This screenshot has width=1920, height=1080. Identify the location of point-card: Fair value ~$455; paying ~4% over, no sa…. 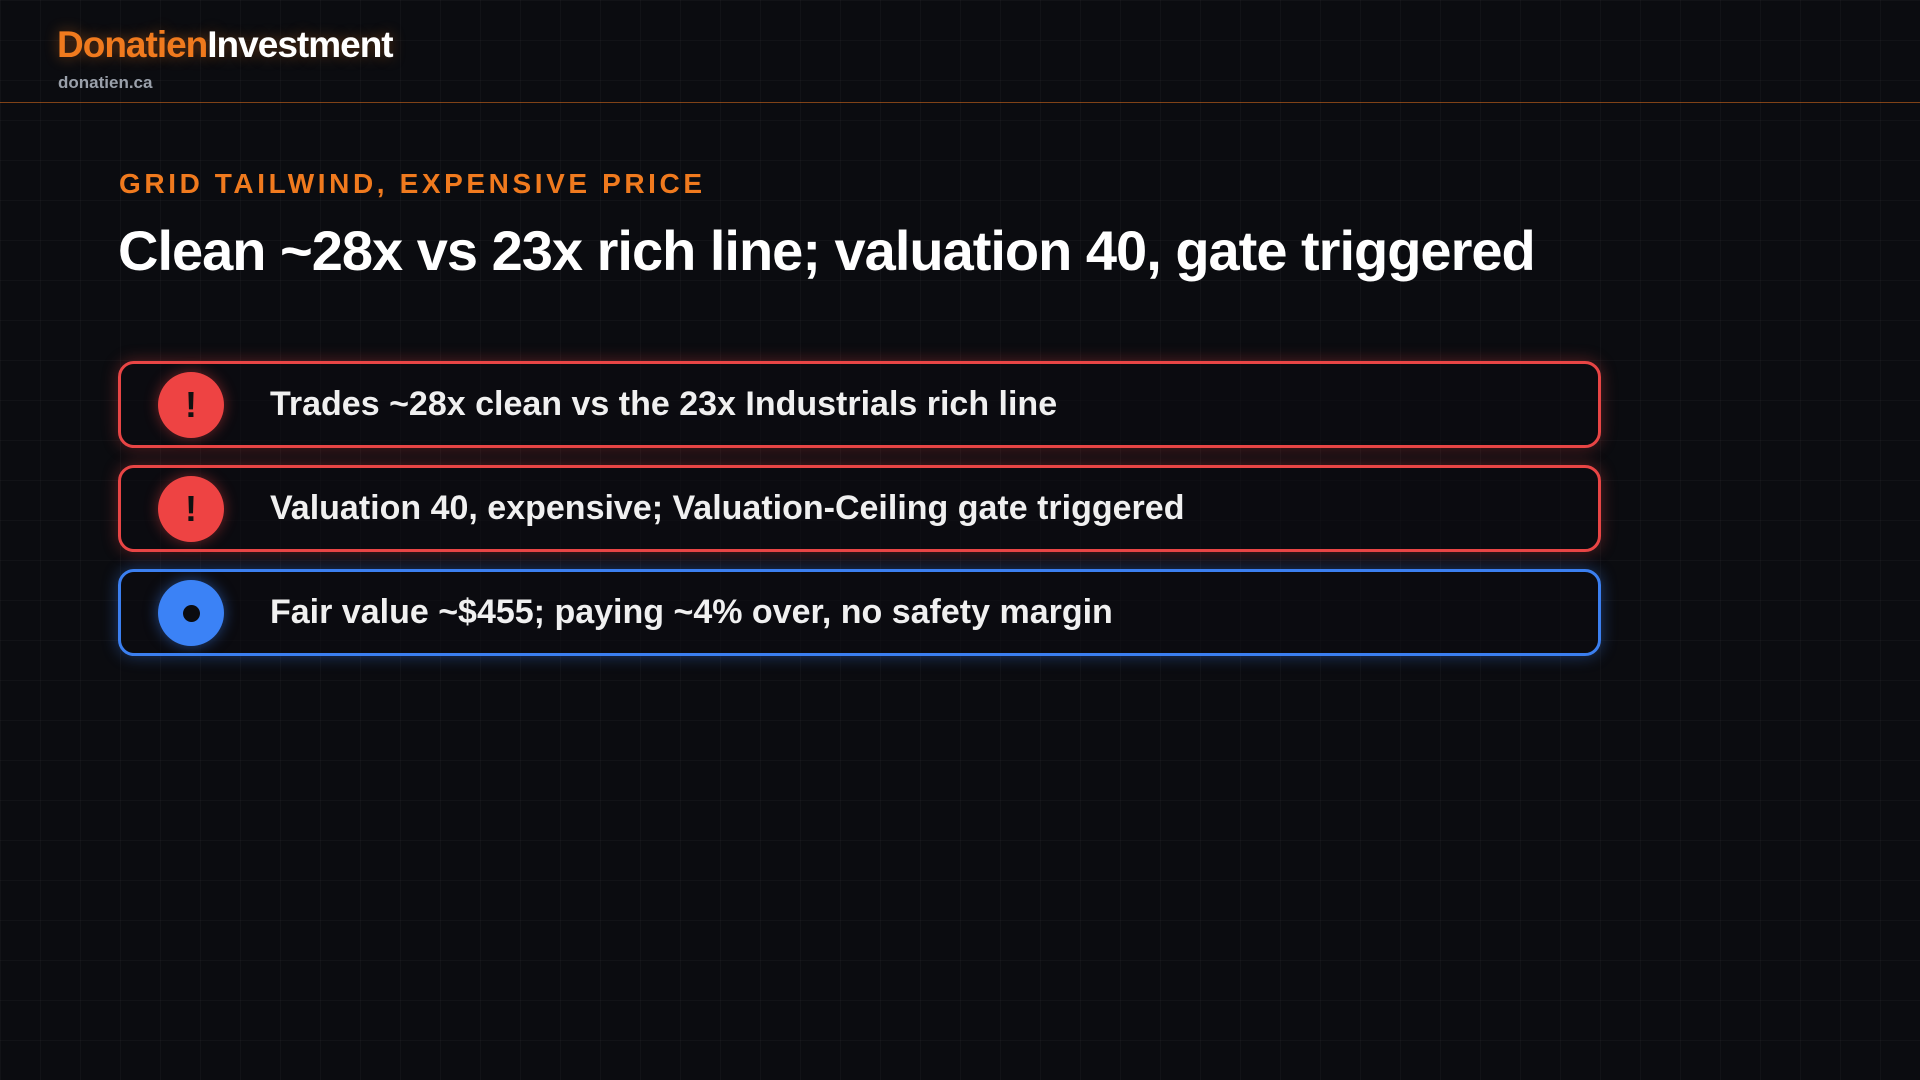
(859, 612).